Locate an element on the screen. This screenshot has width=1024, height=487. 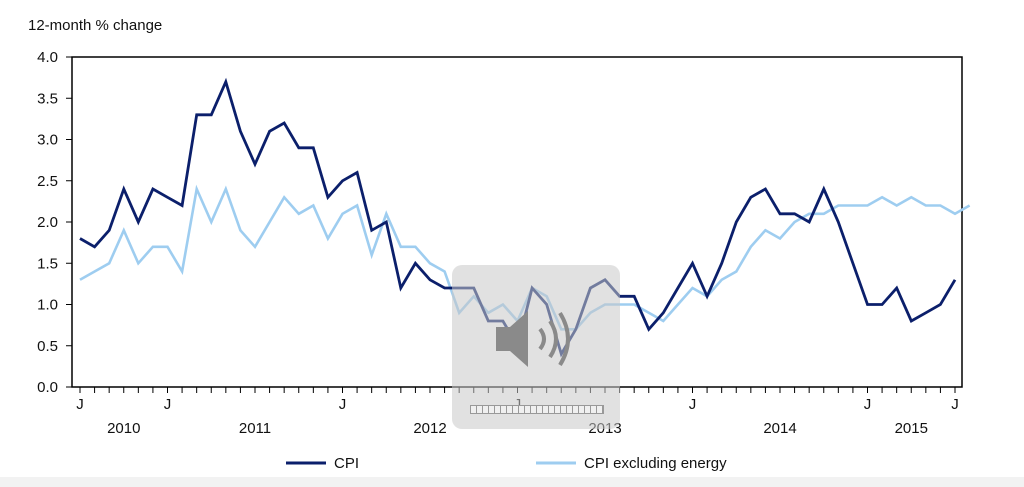
y-tick-label: 2.5 is located at coordinates (47, 181).